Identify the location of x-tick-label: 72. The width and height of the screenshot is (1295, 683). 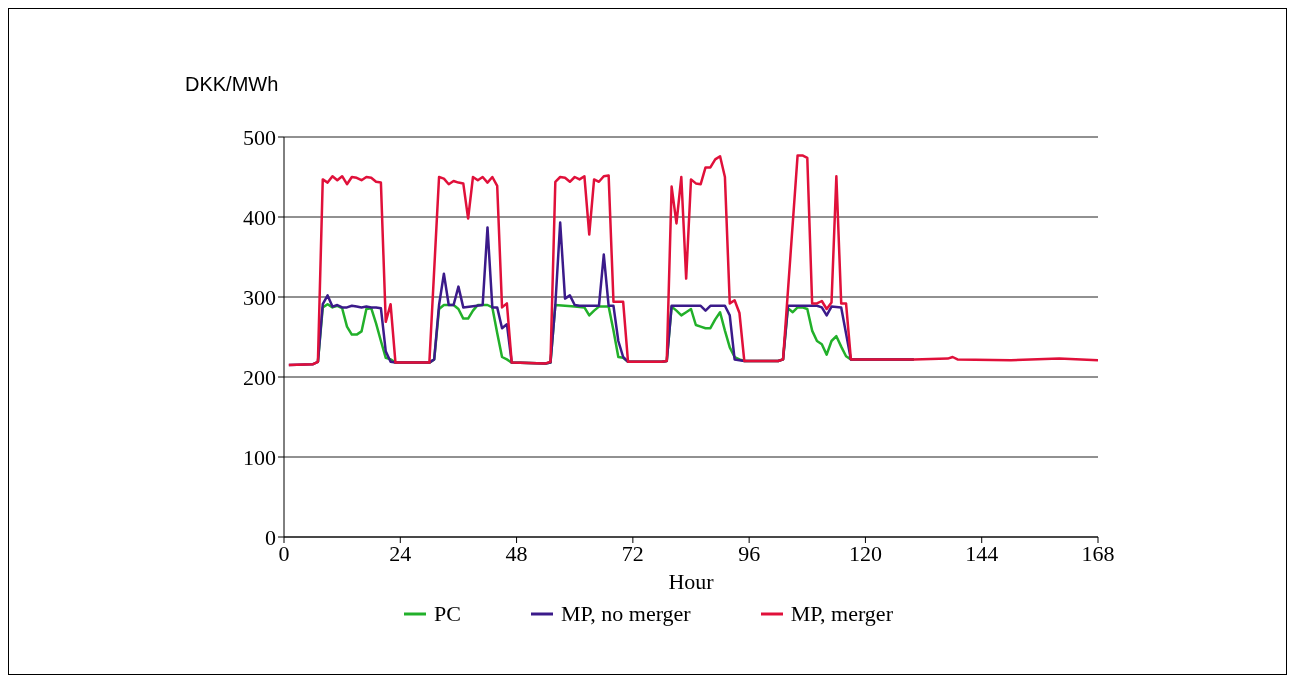
(632, 553).